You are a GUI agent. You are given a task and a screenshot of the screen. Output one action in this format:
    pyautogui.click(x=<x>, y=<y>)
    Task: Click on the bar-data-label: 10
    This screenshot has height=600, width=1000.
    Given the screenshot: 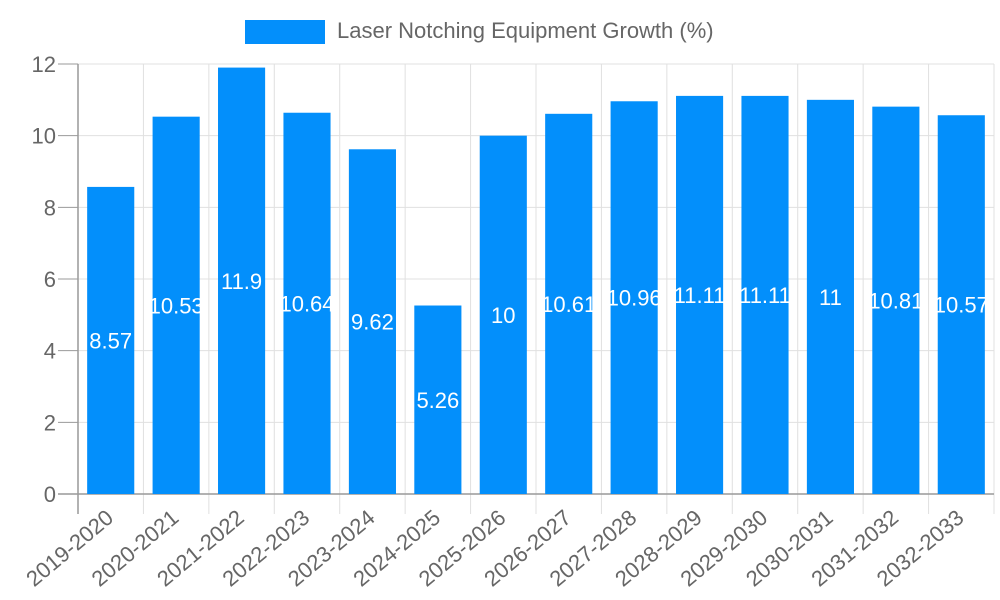 What is the action you would take?
    pyautogui.click(x=503, y=315)
    